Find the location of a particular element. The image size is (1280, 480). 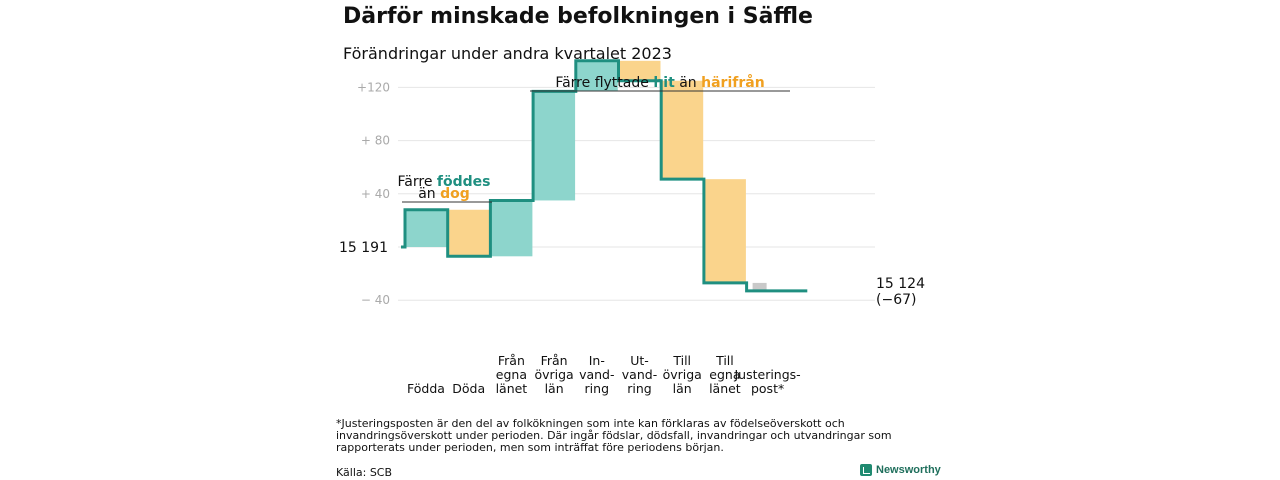

category-label-invandring: In- is located at coordinates (597, 360).